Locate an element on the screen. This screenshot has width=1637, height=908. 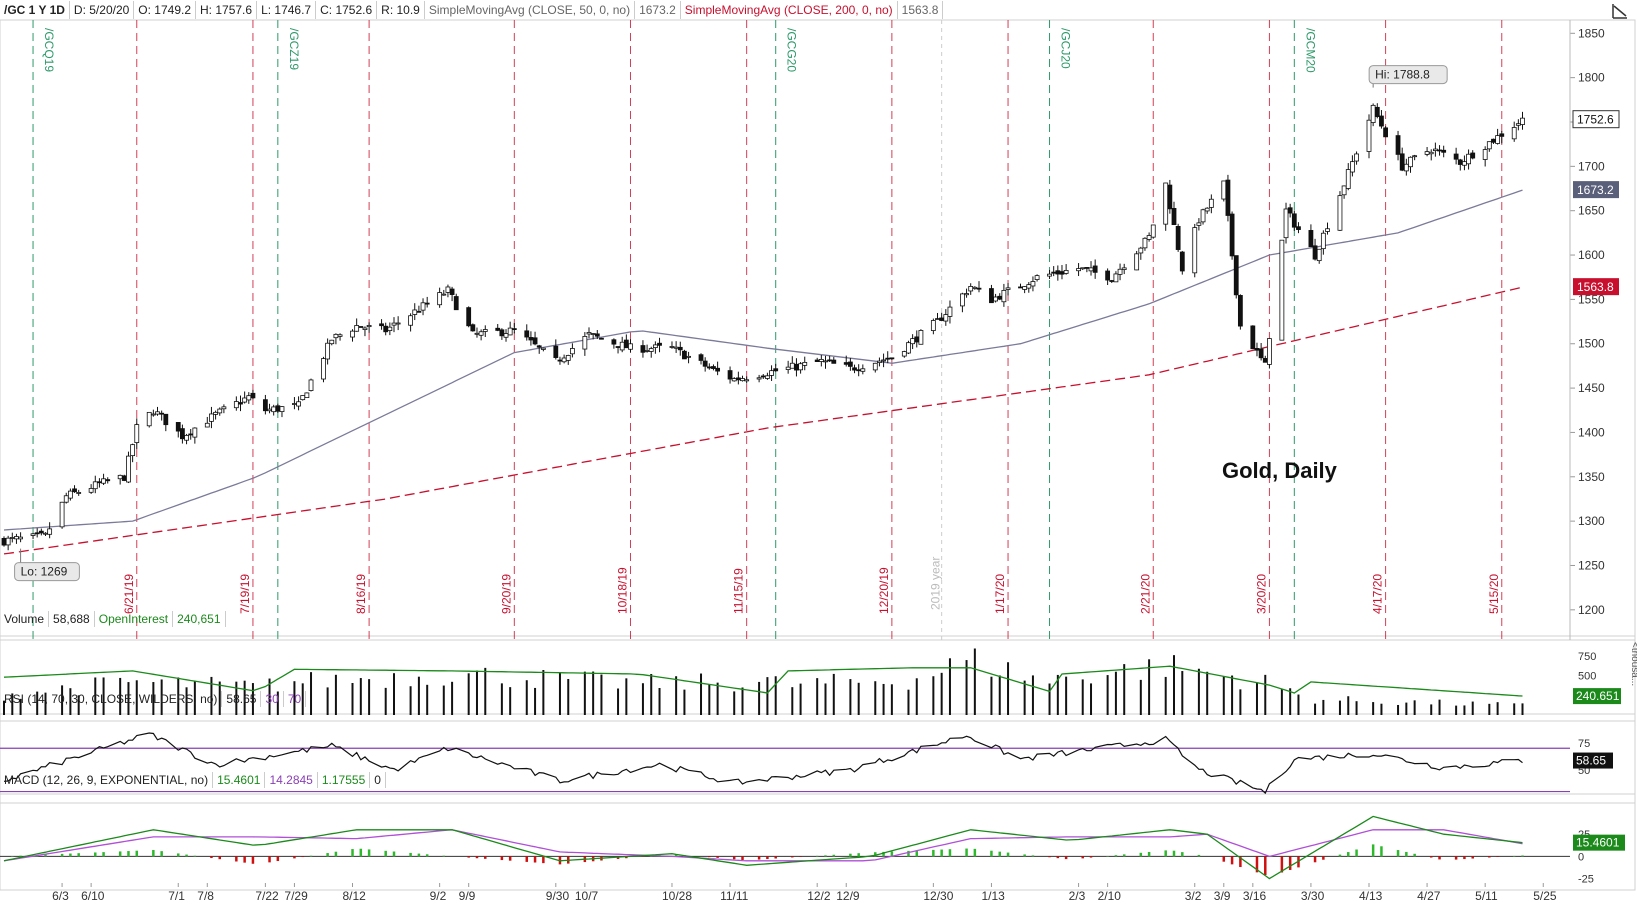
open-interest-line is located at coordinates (763, 681).